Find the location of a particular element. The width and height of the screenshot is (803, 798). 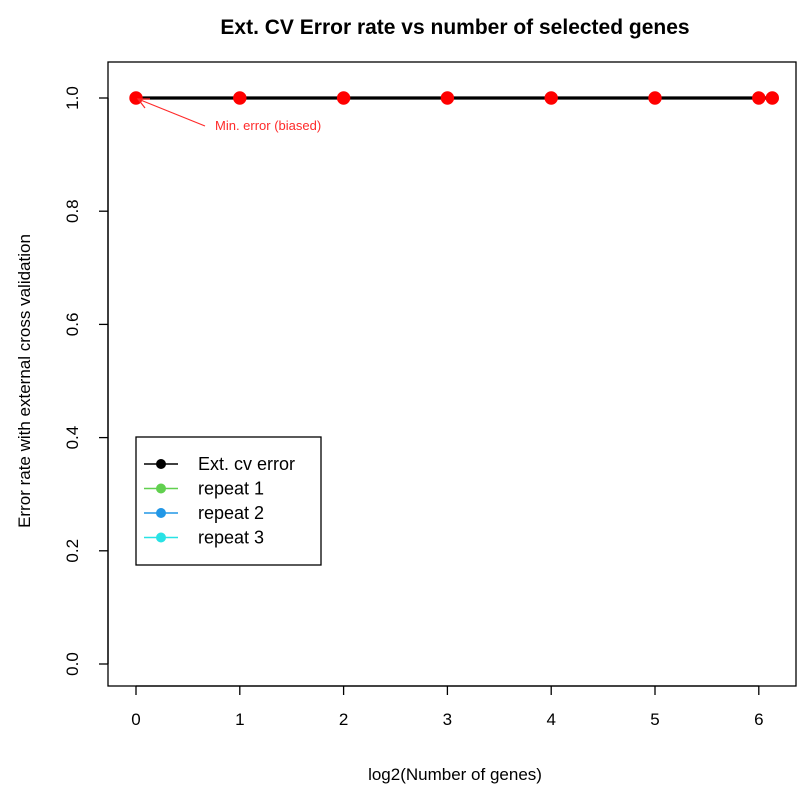

x-tick-label: 4 is located at coordinates (550, 719).